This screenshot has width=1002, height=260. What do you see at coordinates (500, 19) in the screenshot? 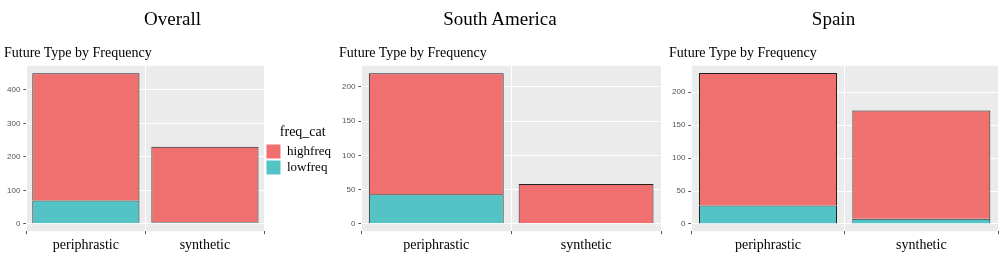
I see `chart-title: South America` at bounding box center [500, 19].